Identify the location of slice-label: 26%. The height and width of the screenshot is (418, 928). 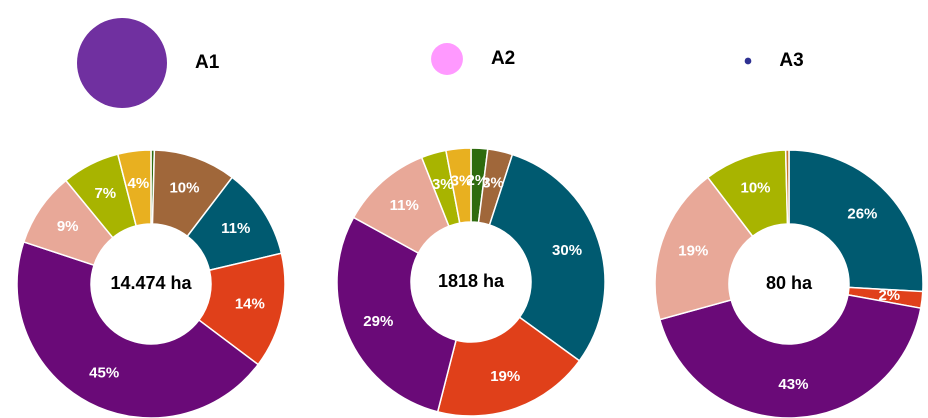
(862, 214).